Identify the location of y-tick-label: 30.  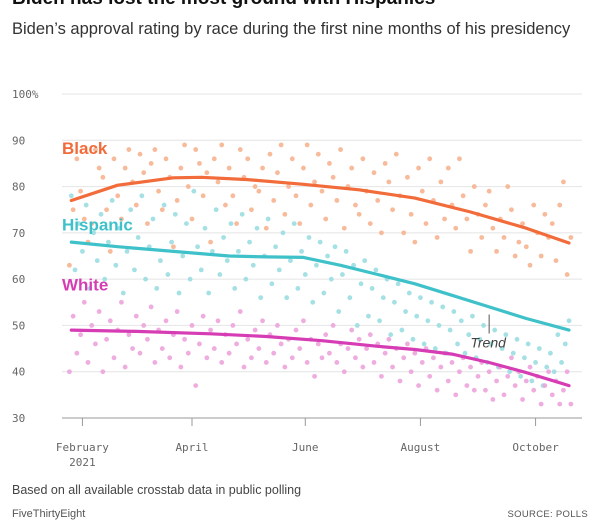
(18, 418).